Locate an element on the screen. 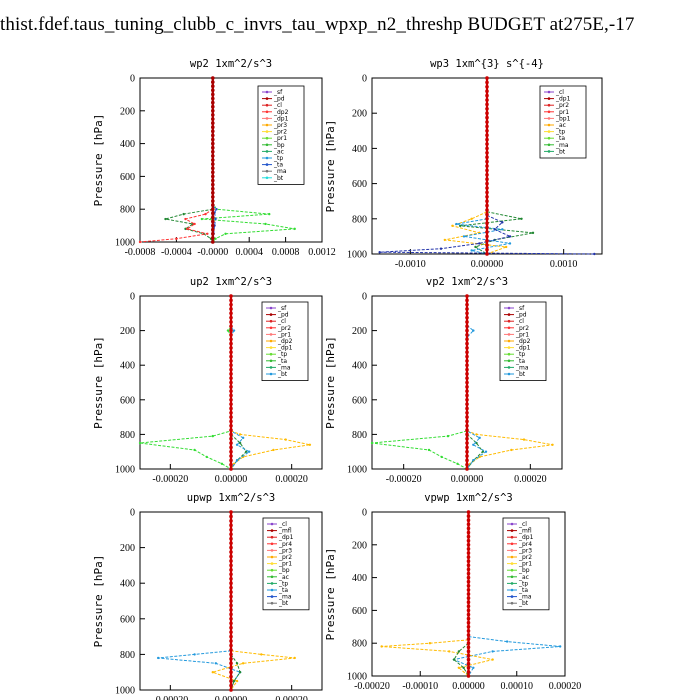  legend-entry: _ac is located at coordinates (523, 577).